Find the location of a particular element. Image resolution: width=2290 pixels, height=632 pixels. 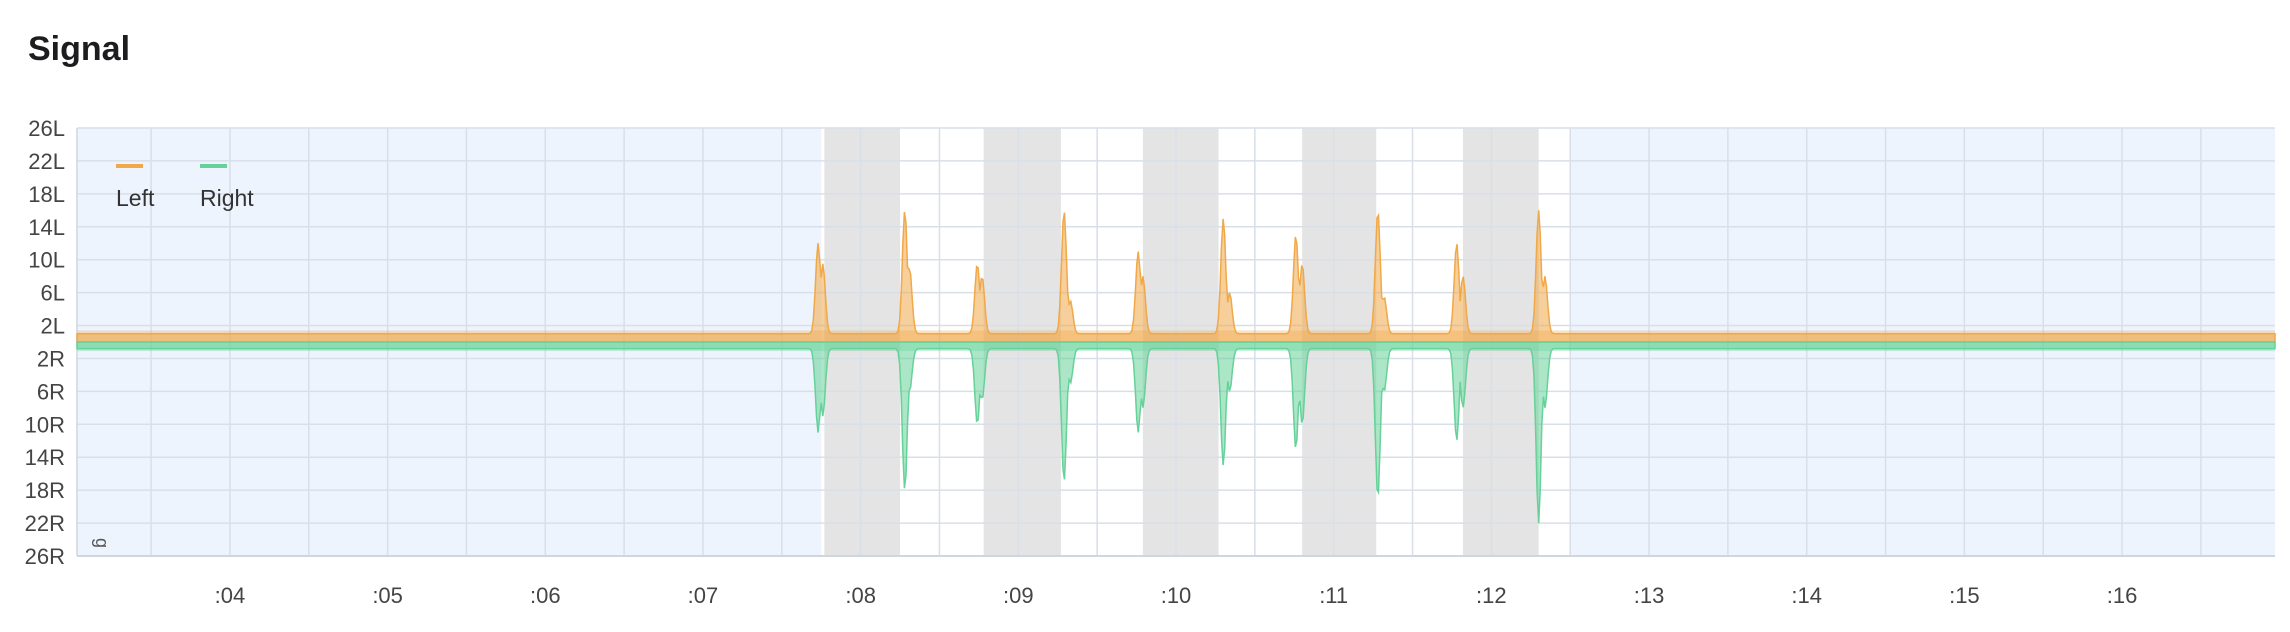

y-tick-label: 14L is located at coordinates (46, 227).